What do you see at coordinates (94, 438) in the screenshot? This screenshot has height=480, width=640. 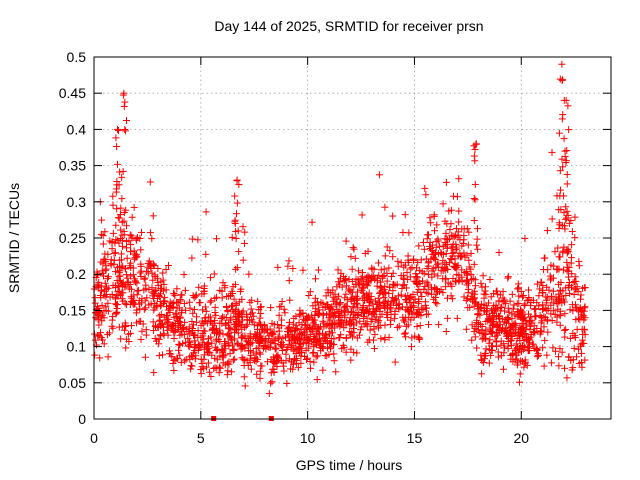 I see `x-tick-label: 0` at bounding box center [94, 438].